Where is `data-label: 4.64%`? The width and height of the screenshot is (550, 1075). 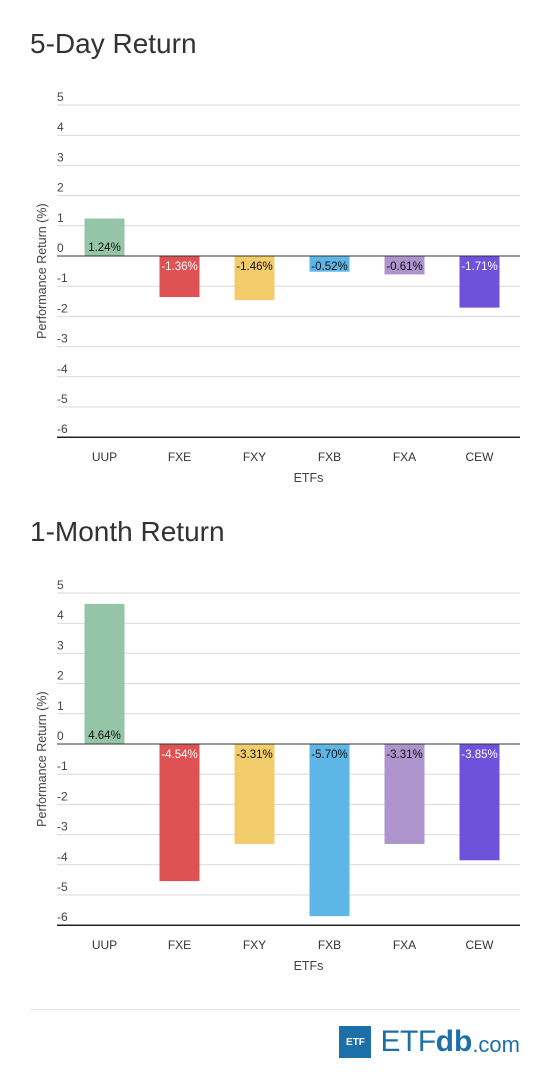 data-label: 4.64% is located at coordinates (104, 736).